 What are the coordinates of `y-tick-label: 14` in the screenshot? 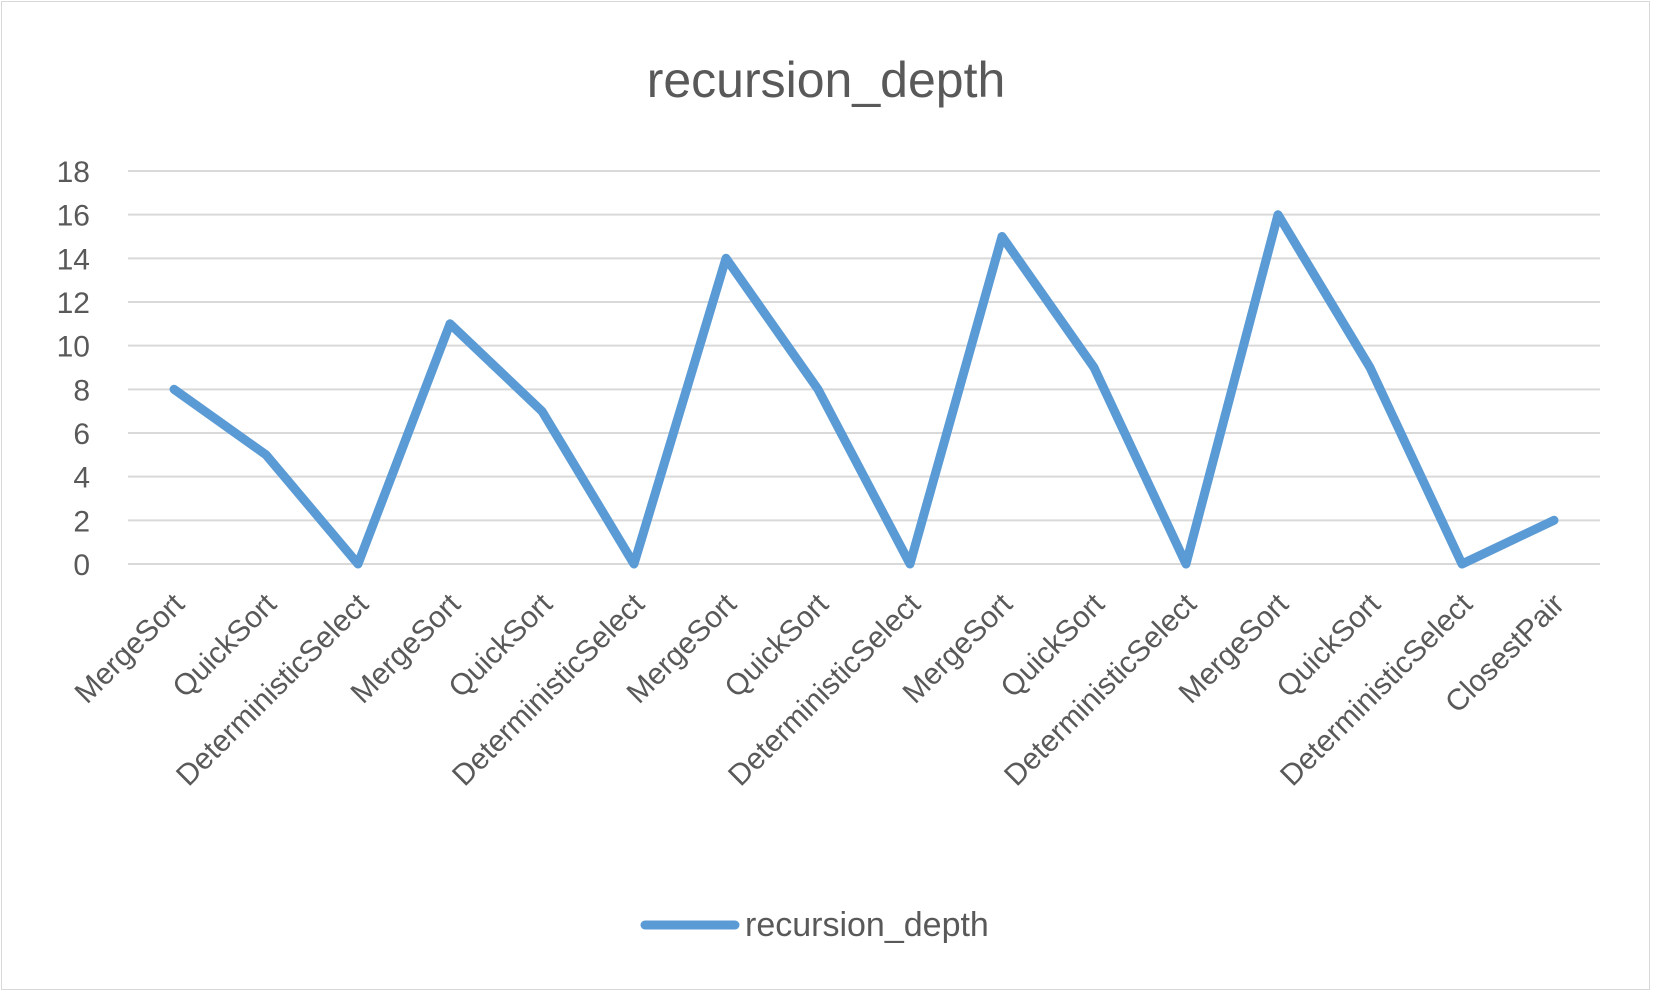 It's located at (73, 259).